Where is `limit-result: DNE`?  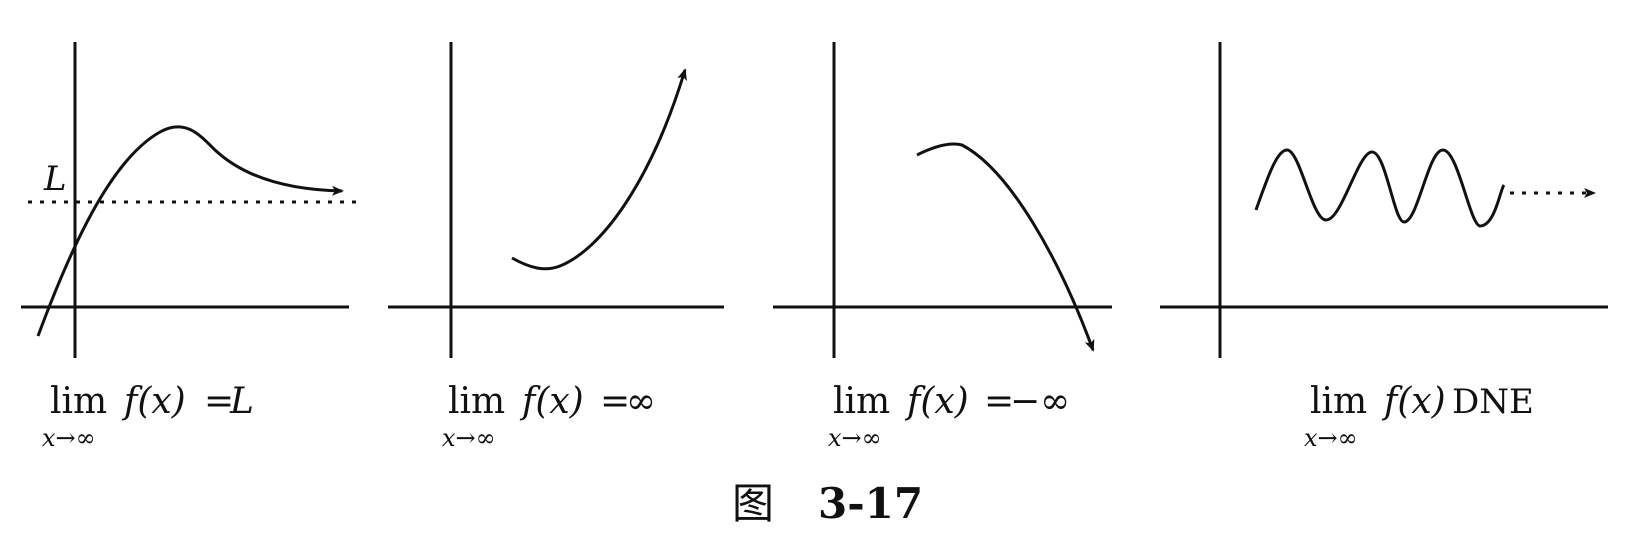 limit-result: DNE is located at coordinates (1493, 402).